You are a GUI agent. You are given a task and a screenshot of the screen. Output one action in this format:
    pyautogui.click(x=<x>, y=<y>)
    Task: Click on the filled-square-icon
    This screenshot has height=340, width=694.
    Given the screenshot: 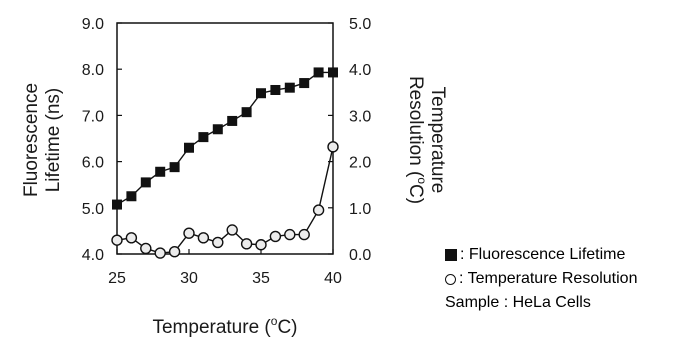 What is the action you would take?
    pyautogui.click(x=451, y=255)
    